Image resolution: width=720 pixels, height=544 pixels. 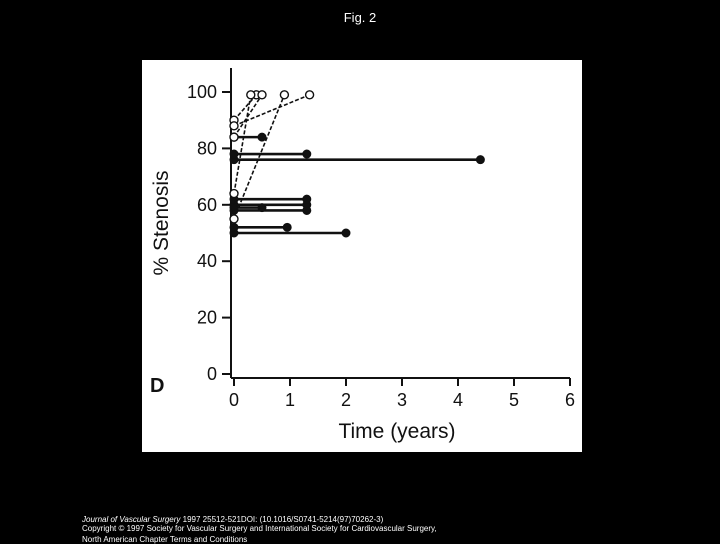 I want to click on x-tick-label-6: 6, so click(x=570, y=400).